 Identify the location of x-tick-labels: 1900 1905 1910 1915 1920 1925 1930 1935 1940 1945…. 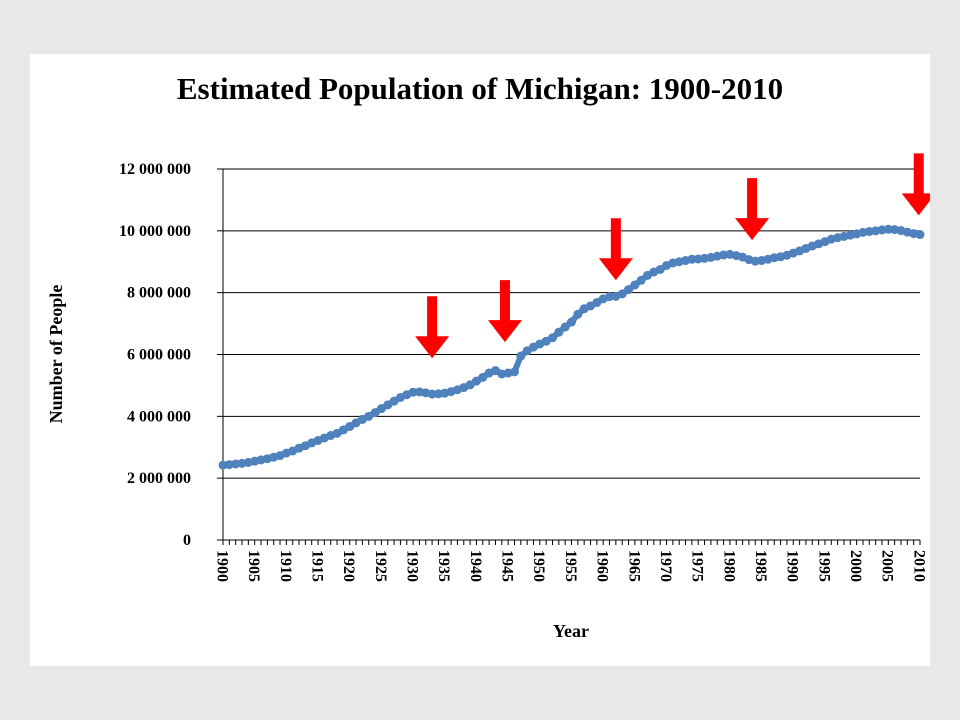
(570, 566).